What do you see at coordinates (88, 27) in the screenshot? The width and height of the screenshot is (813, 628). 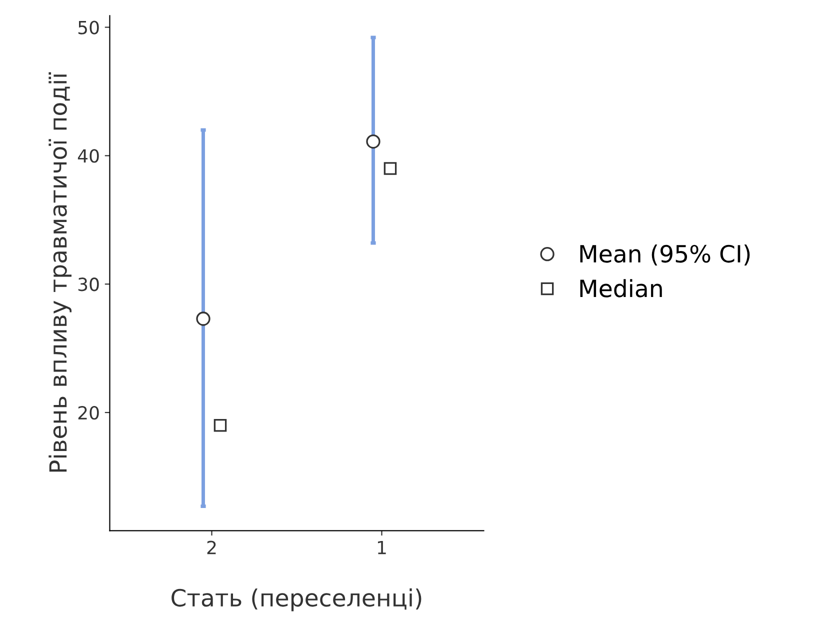 I see `y-tick-label: 50` at bounding box center [88, 27].